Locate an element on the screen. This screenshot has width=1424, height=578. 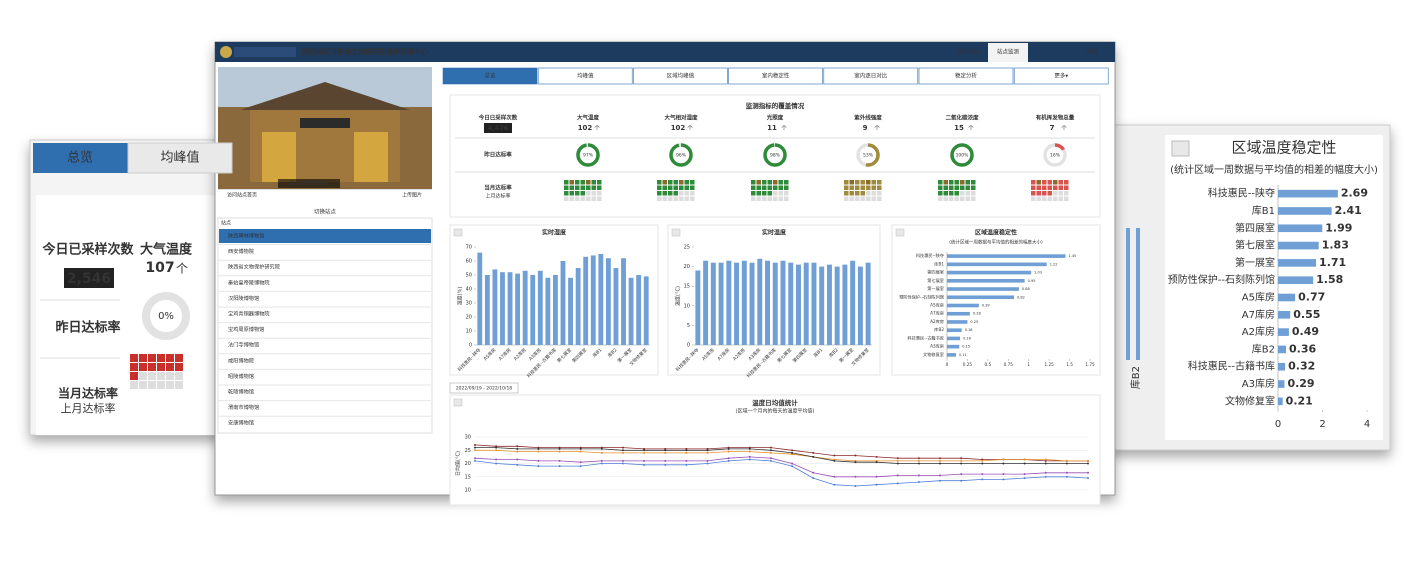
counter is located at coordinates (89, 278).